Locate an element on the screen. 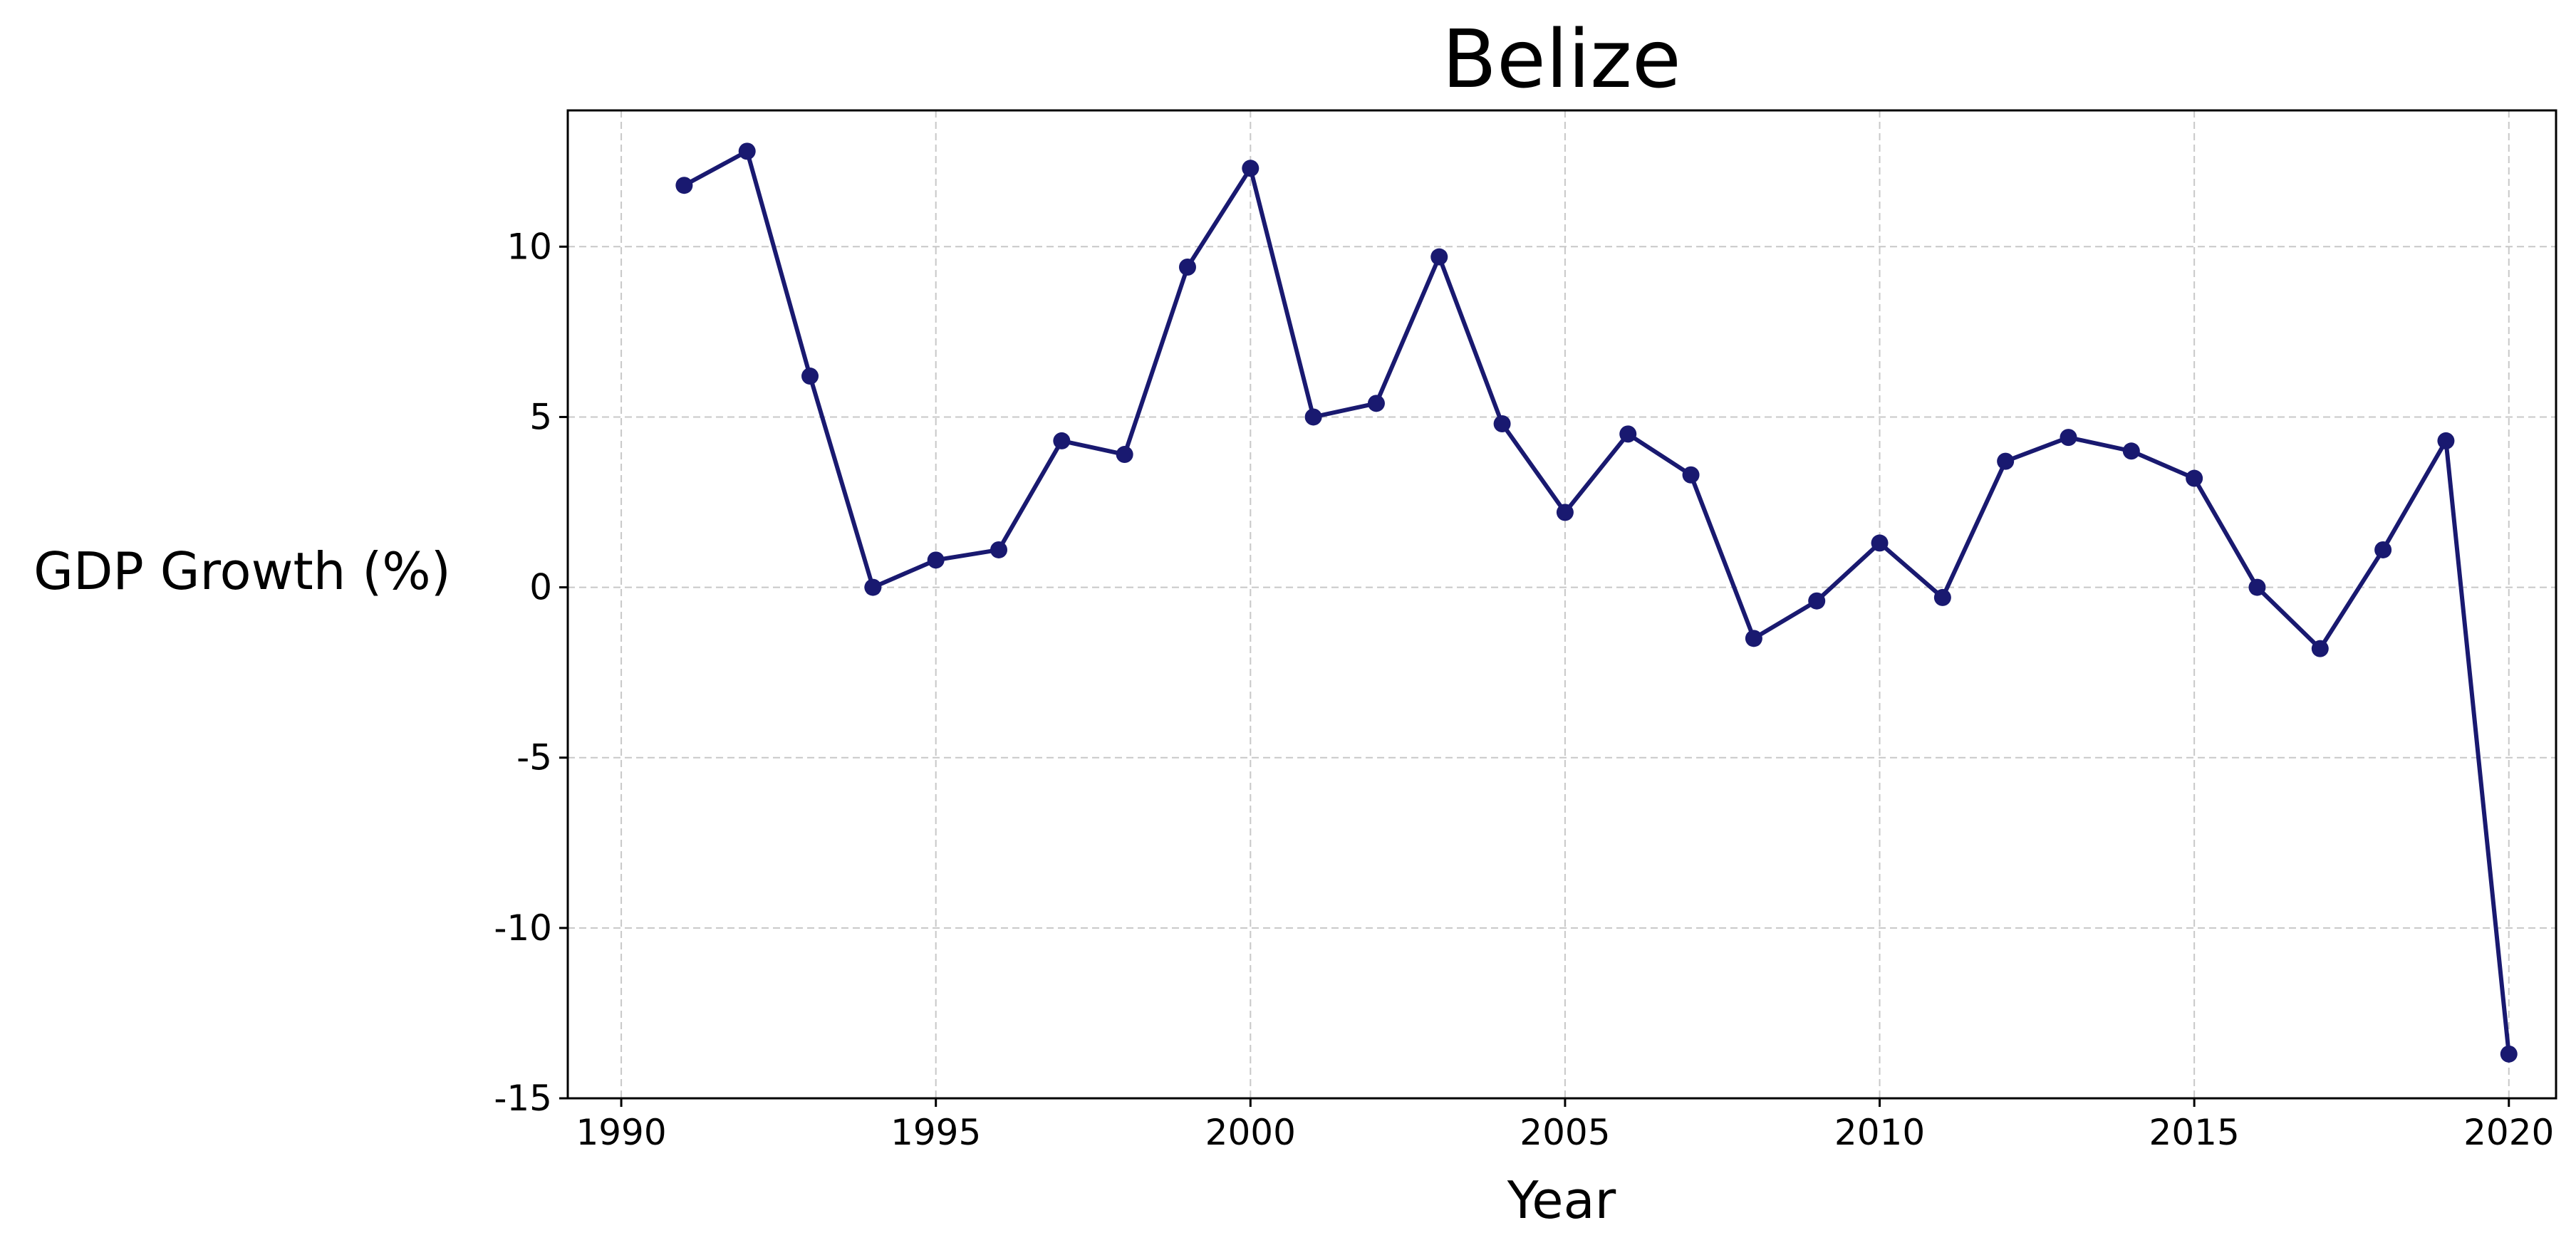 Image resolution: width=2576 pixels, height=1255 pixels. x-tick-label: 1990 is located at coordinates (621, 1132).